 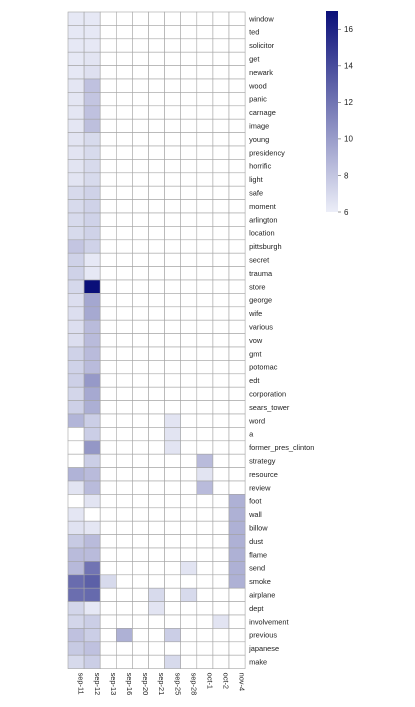 What do you see at coordinates (339, 114) in the screenshot?
I see `colorbar: 6 8 10 12 14 16` at bounding box center [339, 114].